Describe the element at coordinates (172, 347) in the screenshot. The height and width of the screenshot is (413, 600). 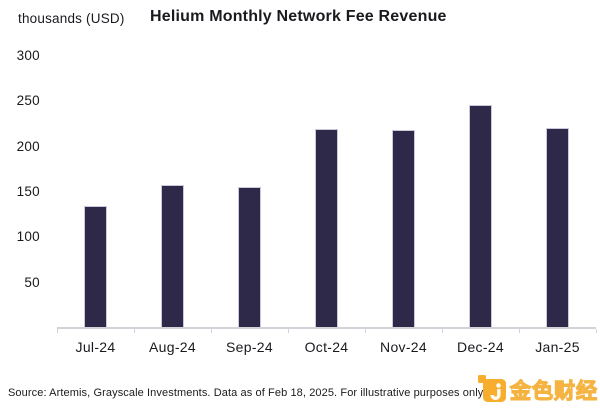
I see `x-tick-label-Aug-24: Aug-24` at that location.